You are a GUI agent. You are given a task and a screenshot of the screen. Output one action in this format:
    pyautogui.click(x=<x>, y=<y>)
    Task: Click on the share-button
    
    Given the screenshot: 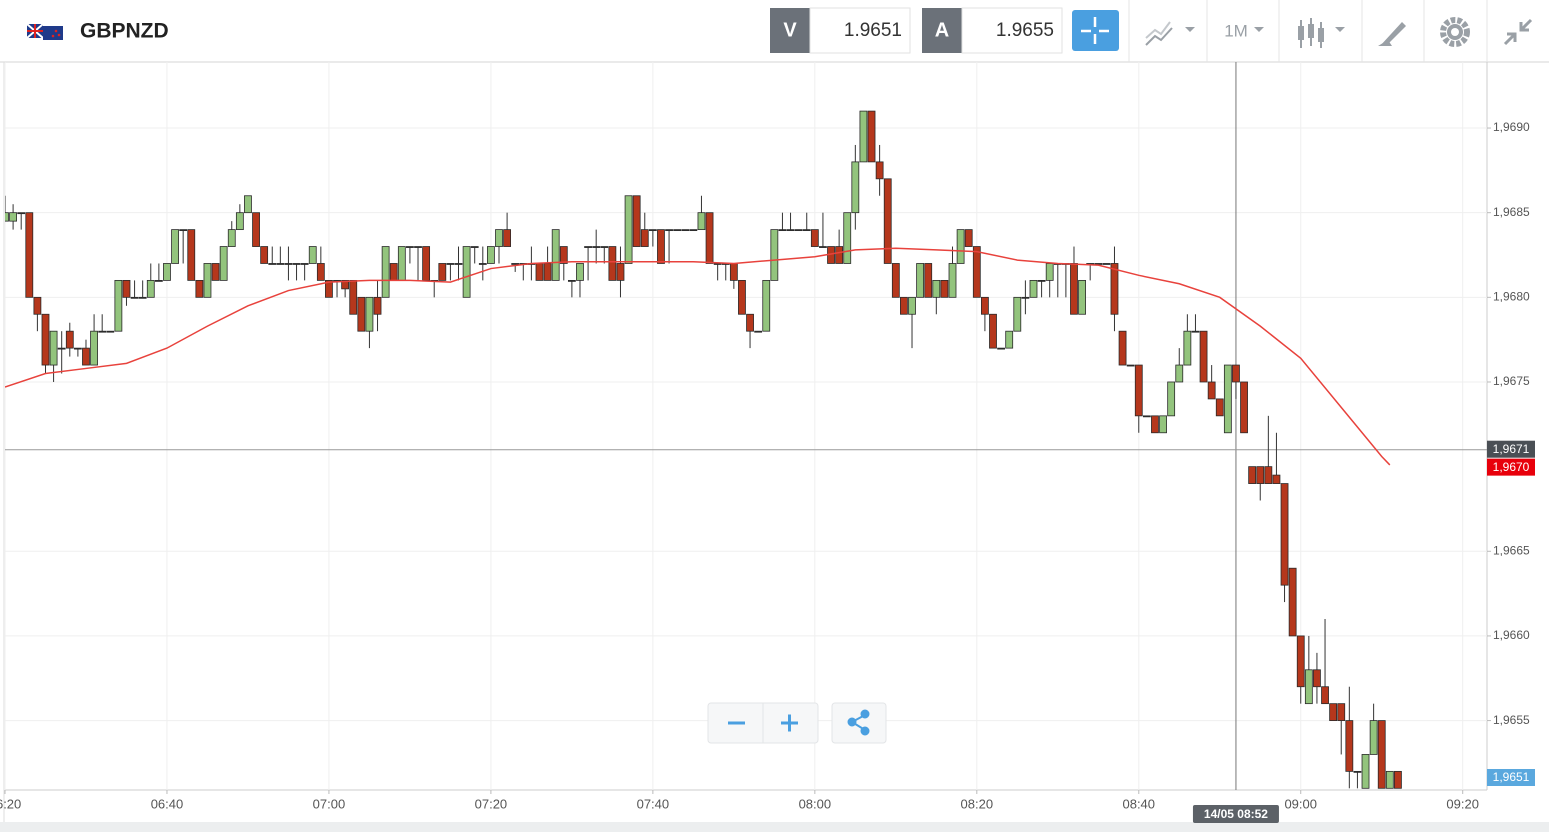 What is the action you would take?
    pyautogui.click(x=859, y=723)
    